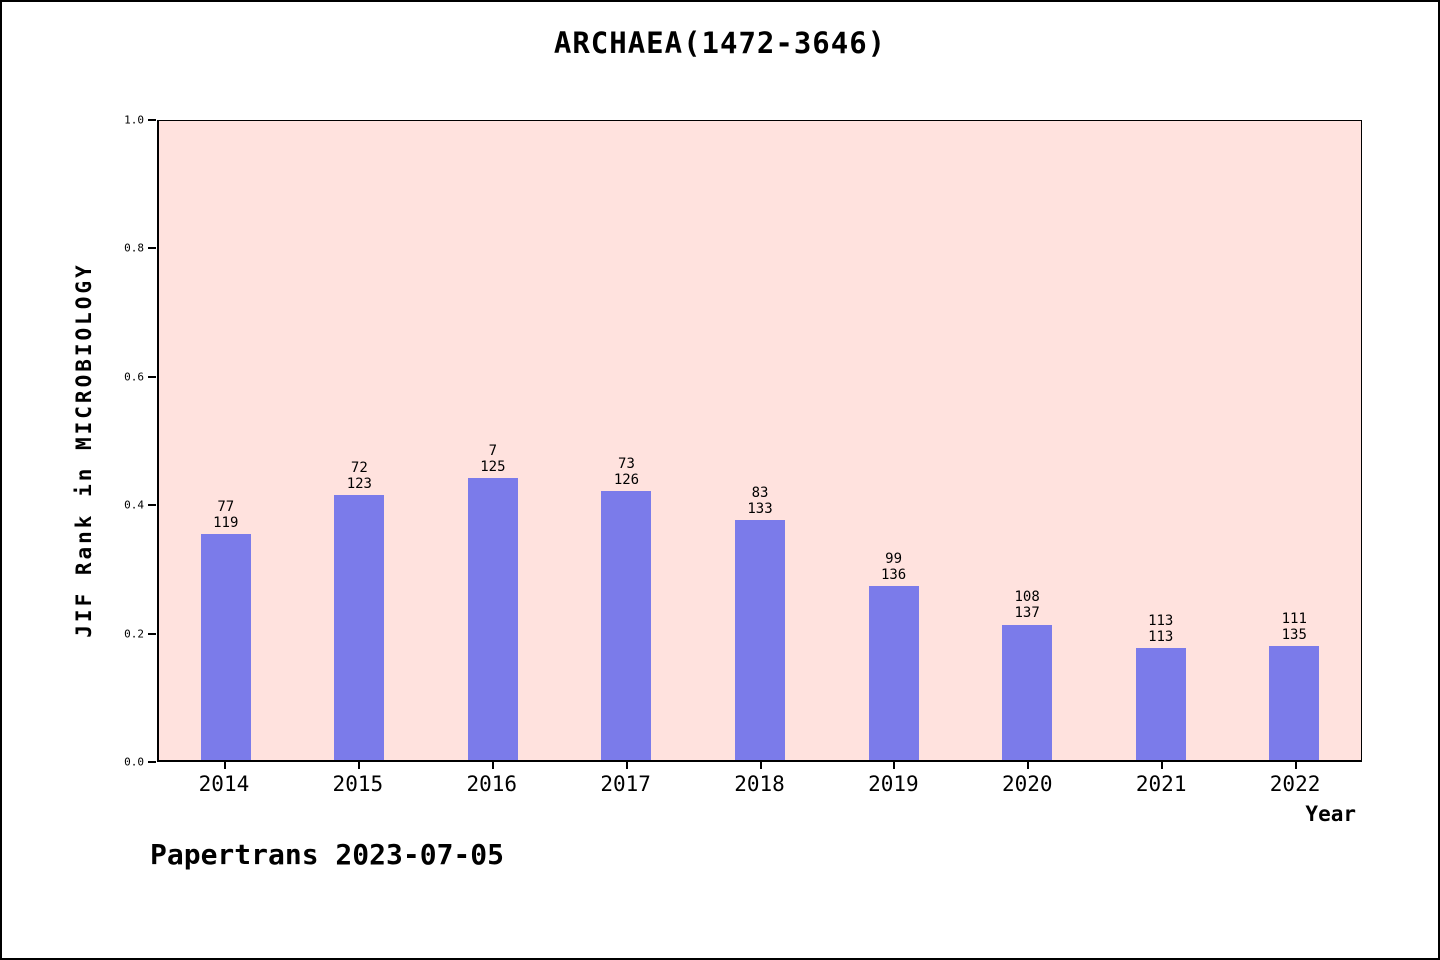  Describe the element at coordinates (226, 440) in the screenshot. I see `bar-slot: 77 119` at that location.